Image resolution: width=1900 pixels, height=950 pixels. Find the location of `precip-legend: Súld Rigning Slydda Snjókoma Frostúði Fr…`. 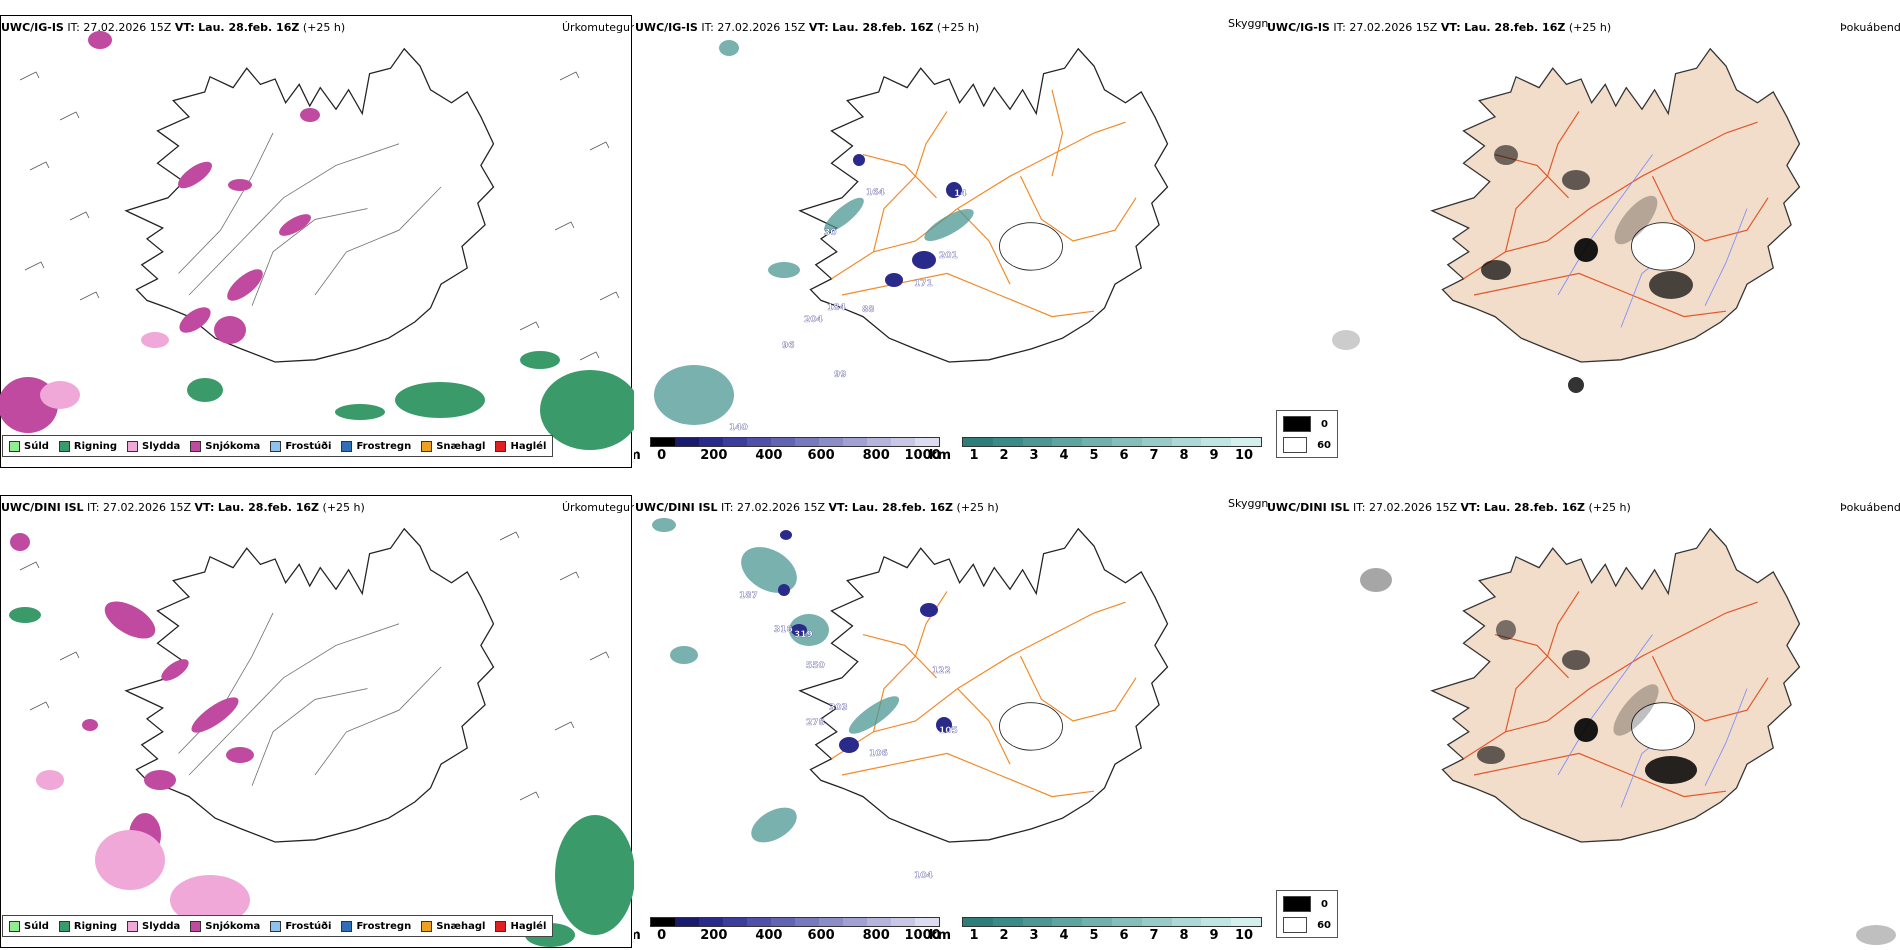

precip-legend: Súld Rigning Slydda Snjókoma Frostúði Fr… is located at coordinates (278, 926).